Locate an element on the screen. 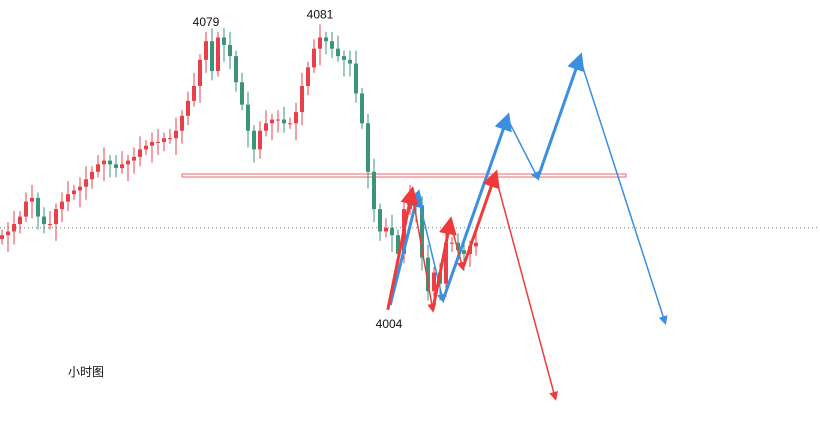 The width and height of the screenshot is (820, 430). price-label: 4079 is located at coordinates (206, 22).